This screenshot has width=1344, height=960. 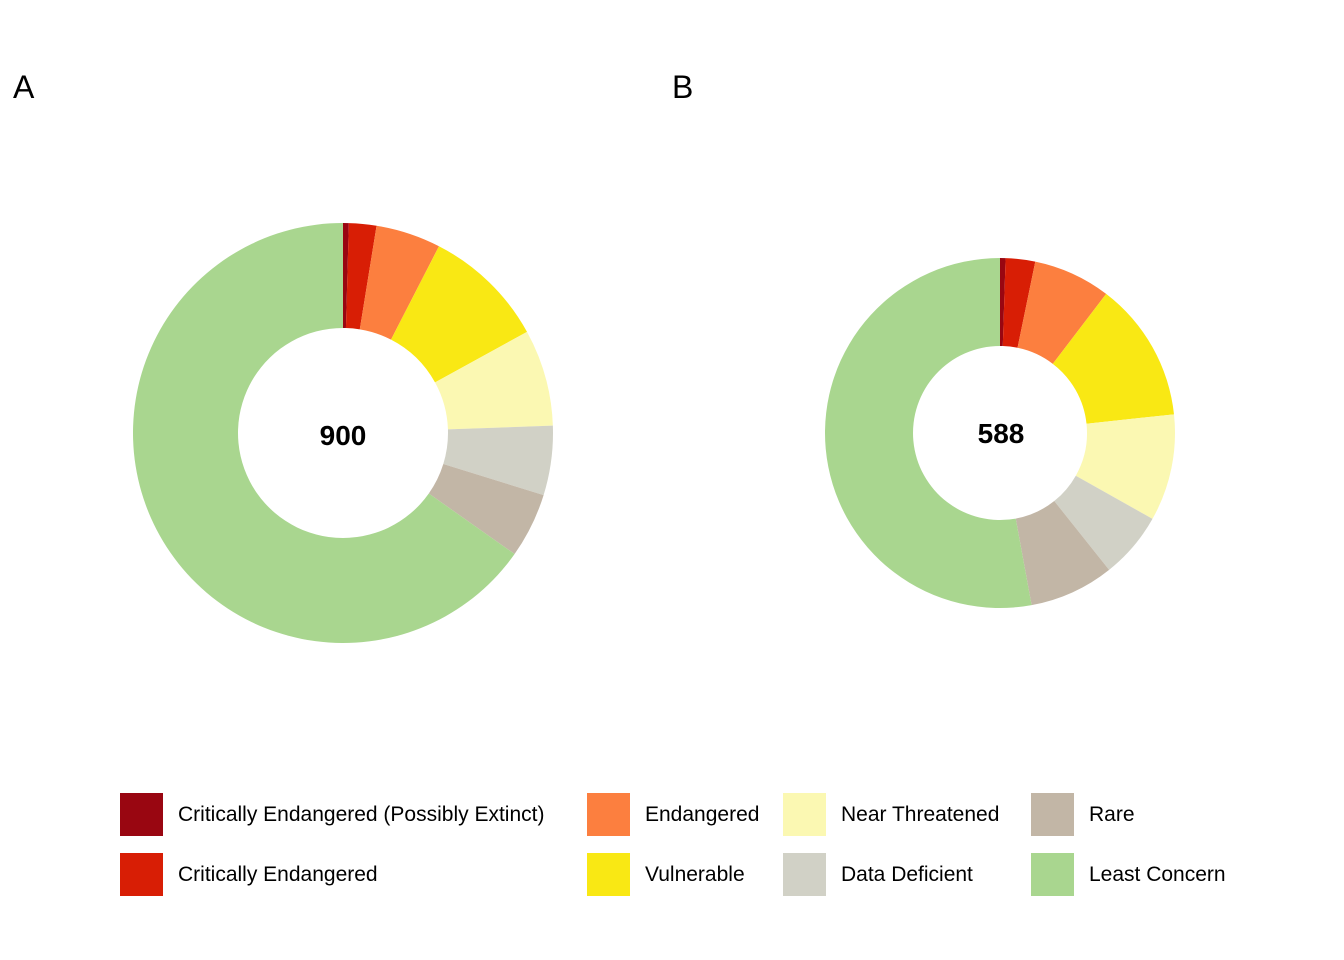 I want to click on legend-item: Rare, so click(x=1083, y=814).